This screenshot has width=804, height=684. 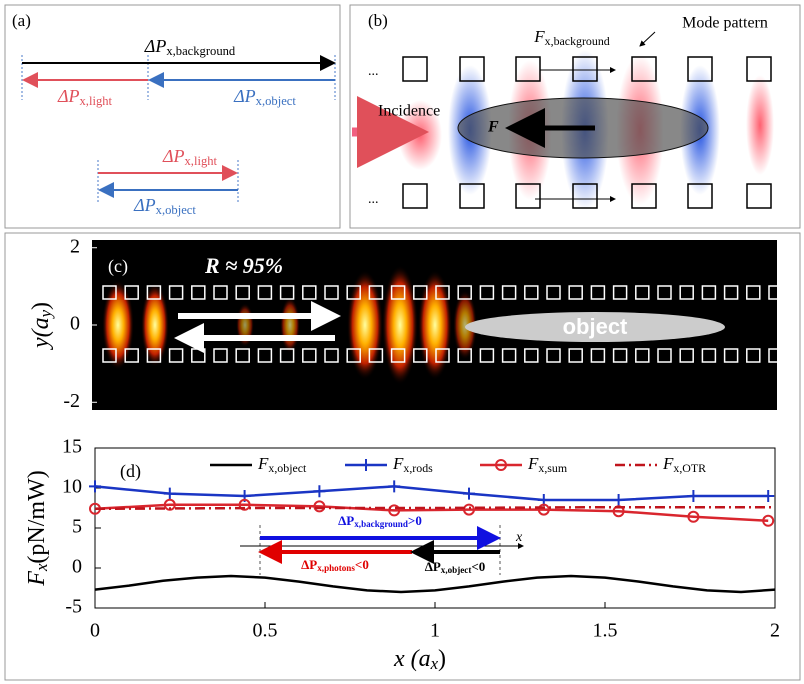 I want to click on label: Mode pattern, so click(x=725, y=23).